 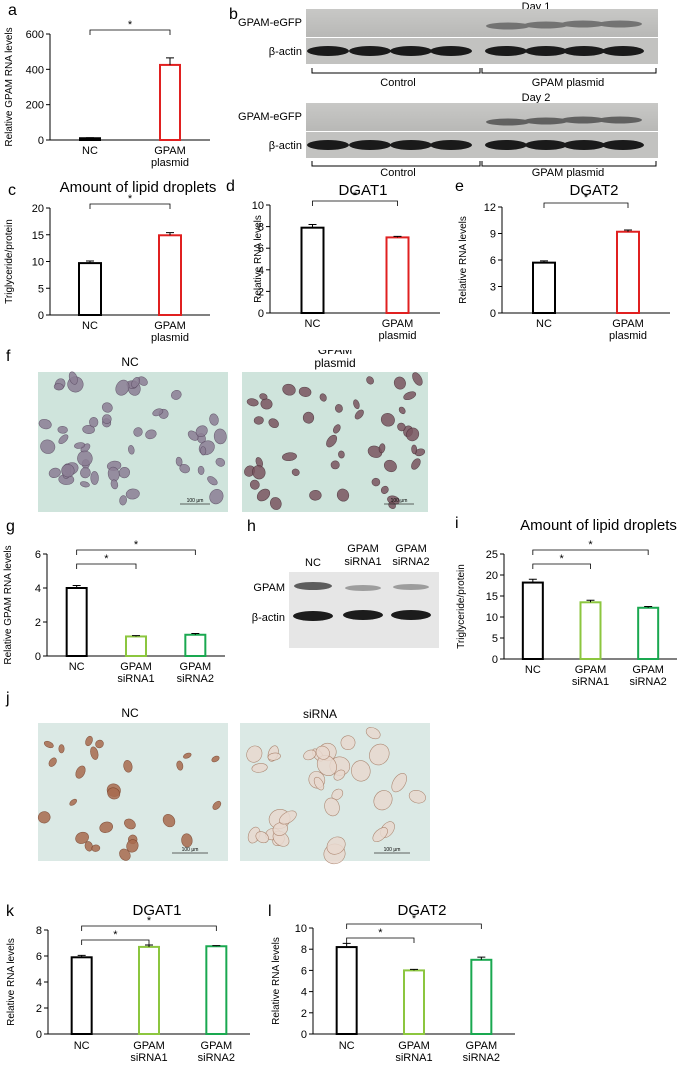 I want to click on panel-label-g: g, so click(x=10, y=526).